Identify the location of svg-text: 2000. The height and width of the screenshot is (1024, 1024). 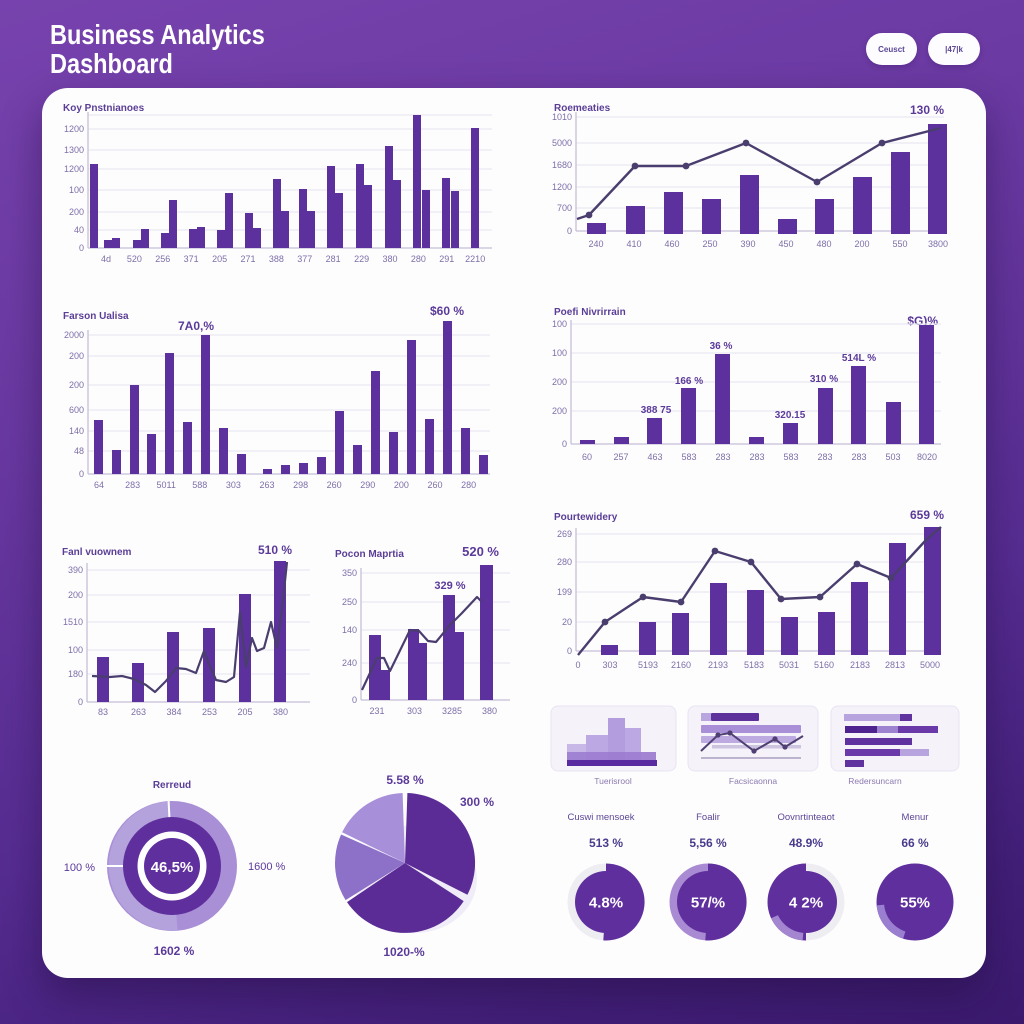
(74, 335).